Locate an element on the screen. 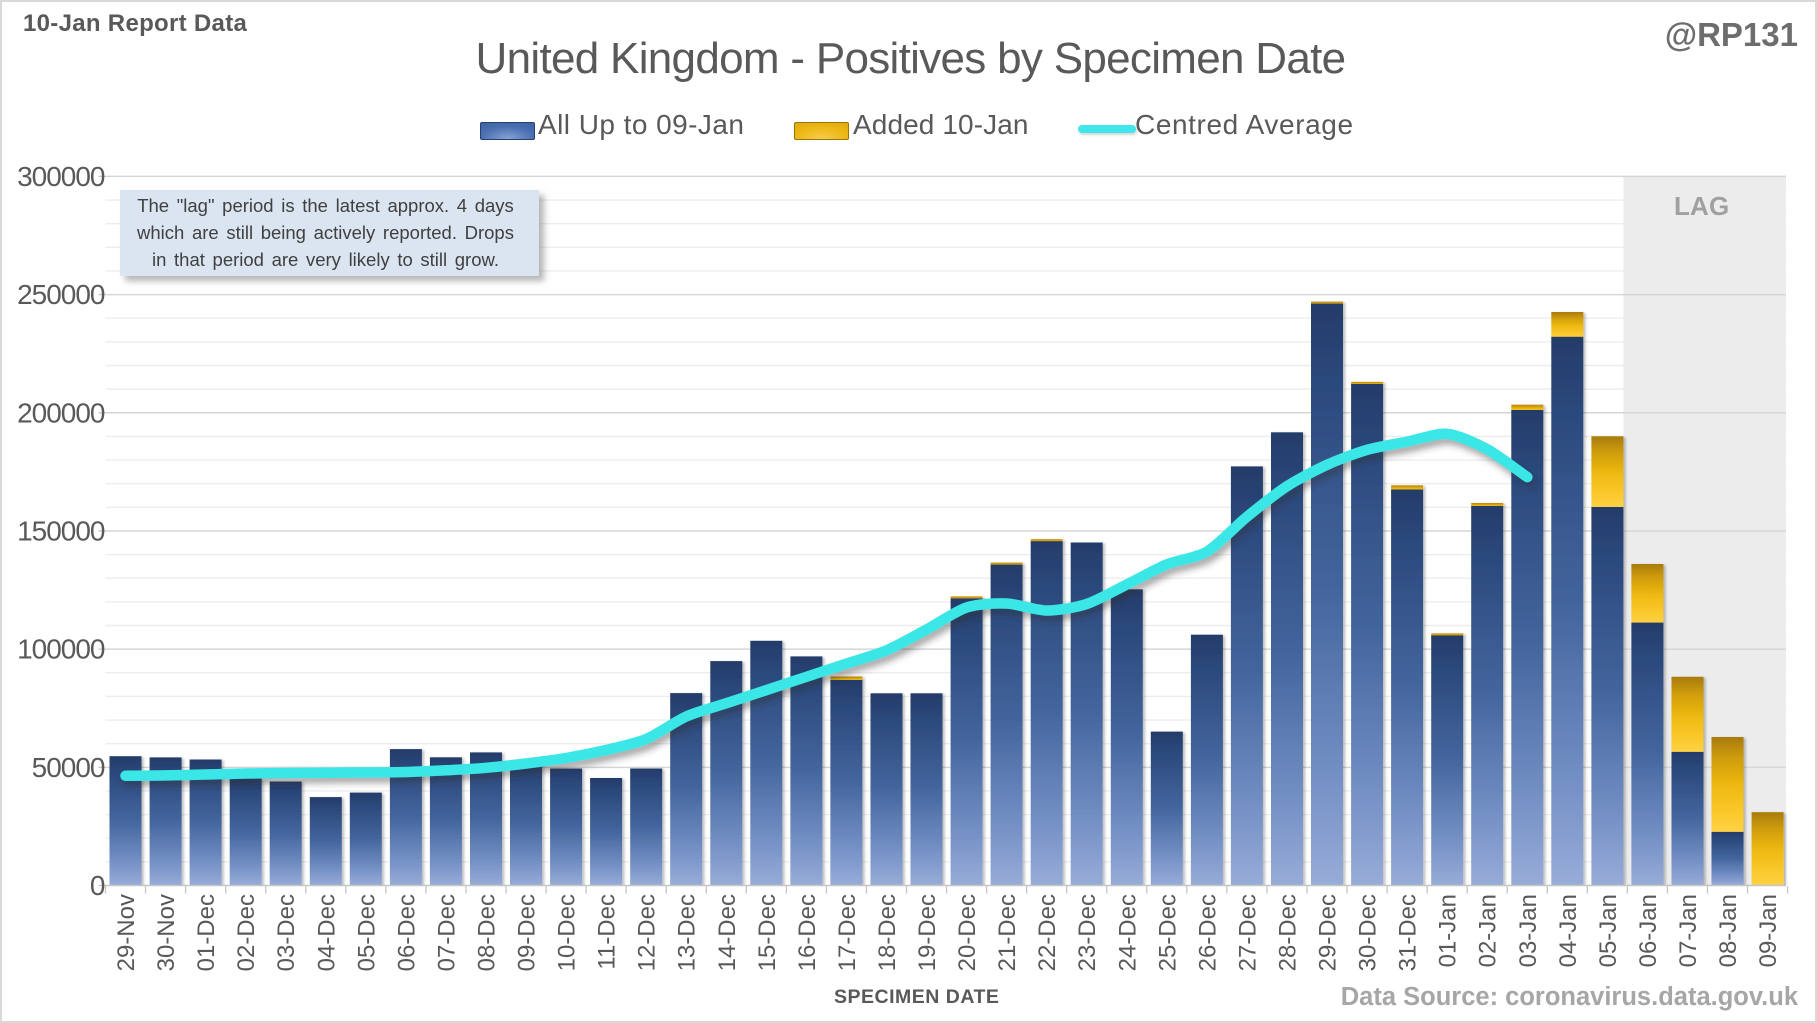  svg-text: 05-Jan is located at coordinates (1608, 930).